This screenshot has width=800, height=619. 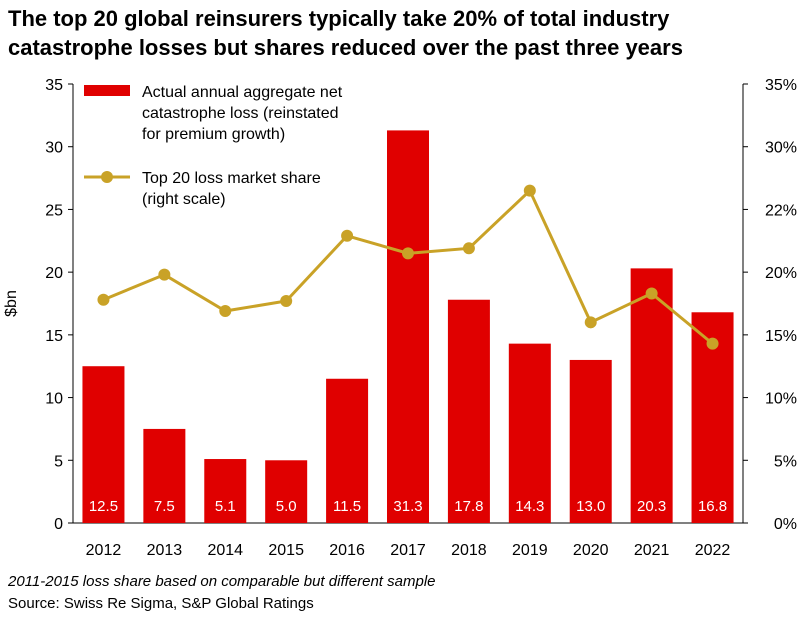 I want to click on bar-value-label: 31.3, so click(x=407, y=506).